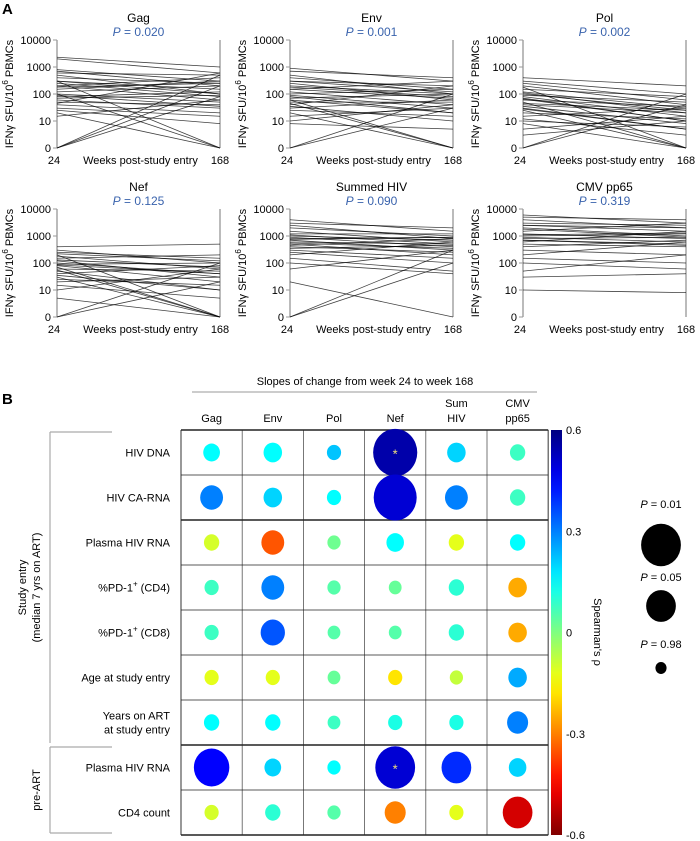 Image resolution: width=700 pixels, height=841 pixels. What do you see at coordinates (134, 632) in the screenshot?
I see `row-label: %PD-1+ (CD8)` at bounding box center [134, 632].